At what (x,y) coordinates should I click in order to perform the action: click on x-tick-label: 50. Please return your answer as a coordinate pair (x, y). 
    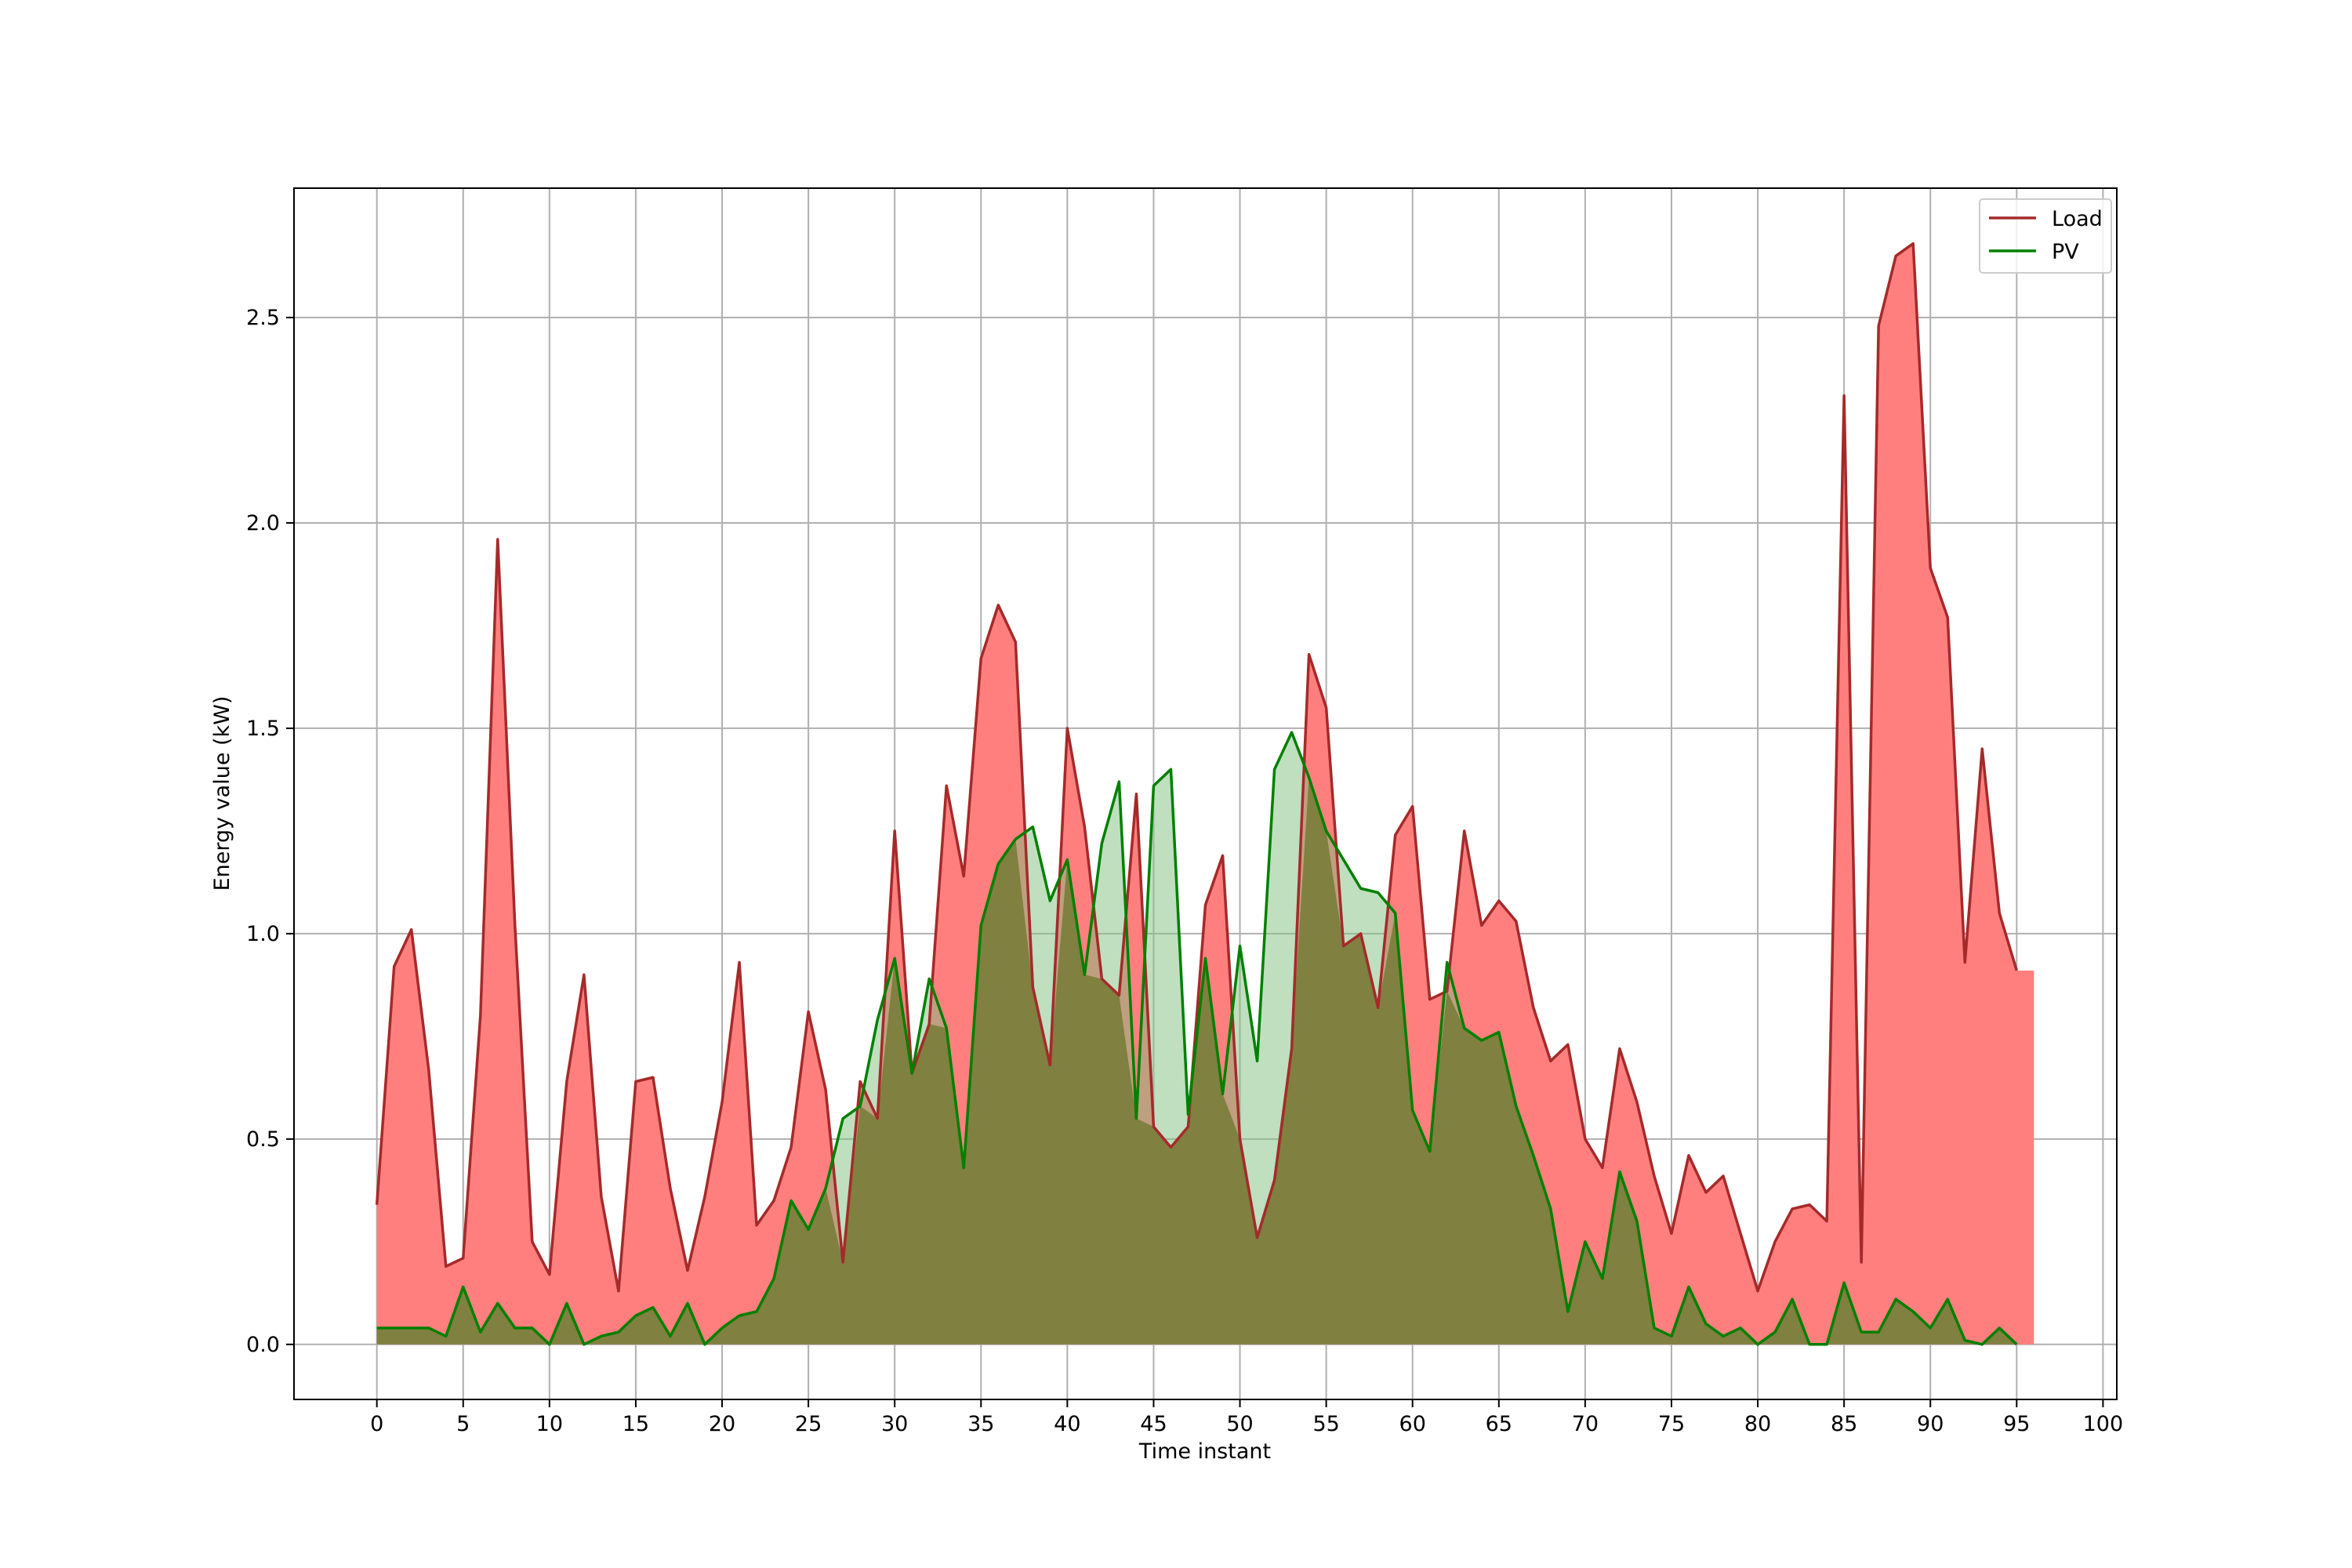
    Looking at the image, I should click on (1239, 1424).